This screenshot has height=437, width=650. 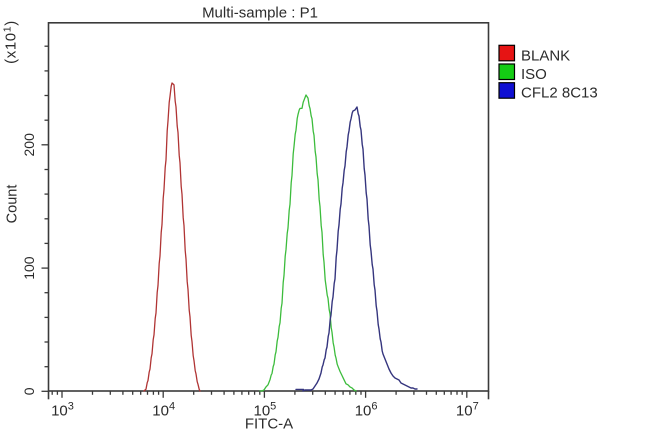 What do you see at coordinates (29, 145) in the screenshot?
I see `svg-text: 200` at bounding box center [29, 145].